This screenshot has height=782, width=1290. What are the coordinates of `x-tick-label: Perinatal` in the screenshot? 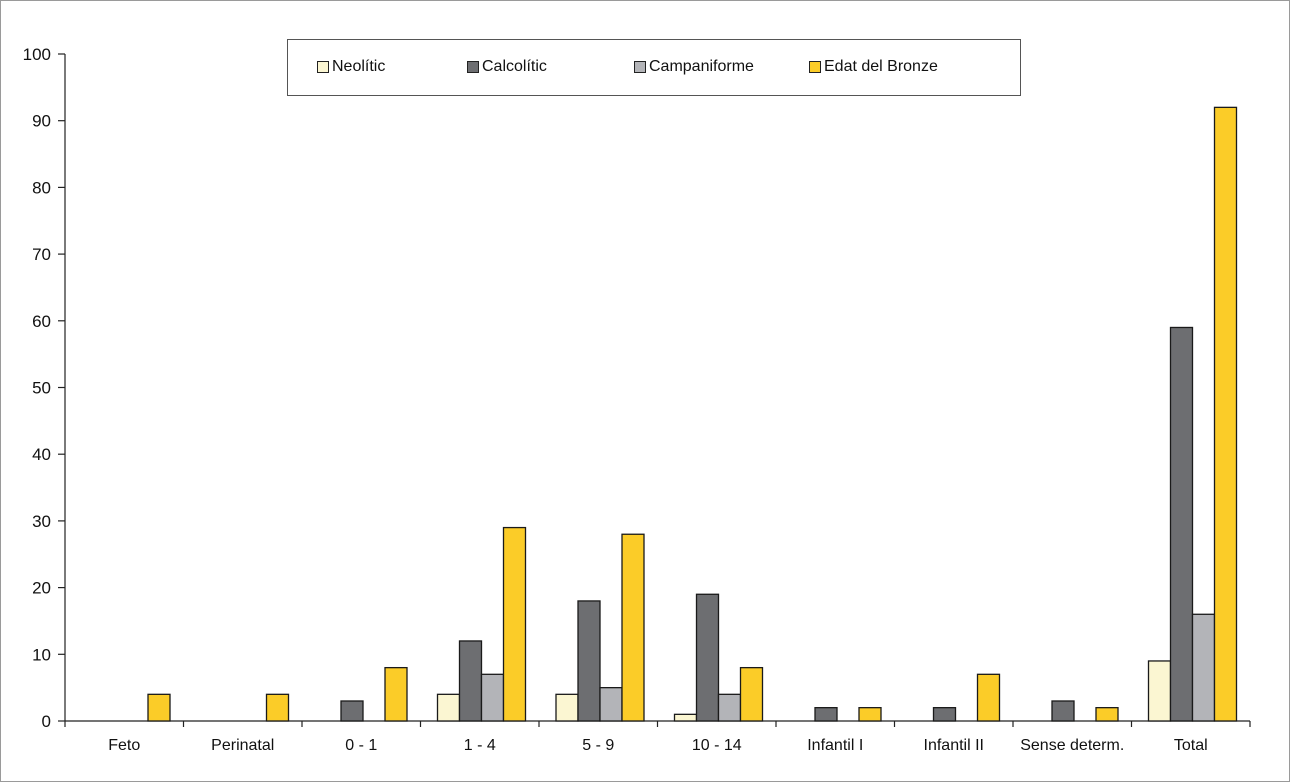 It's located at (242, 745).